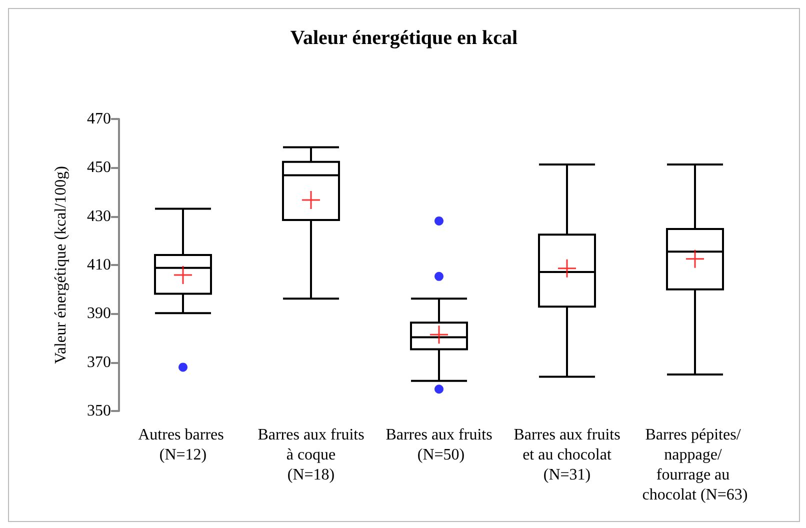 This screenshot has width=806, height=528. I want to click on y-tick-label: 390, so click(99, 313).